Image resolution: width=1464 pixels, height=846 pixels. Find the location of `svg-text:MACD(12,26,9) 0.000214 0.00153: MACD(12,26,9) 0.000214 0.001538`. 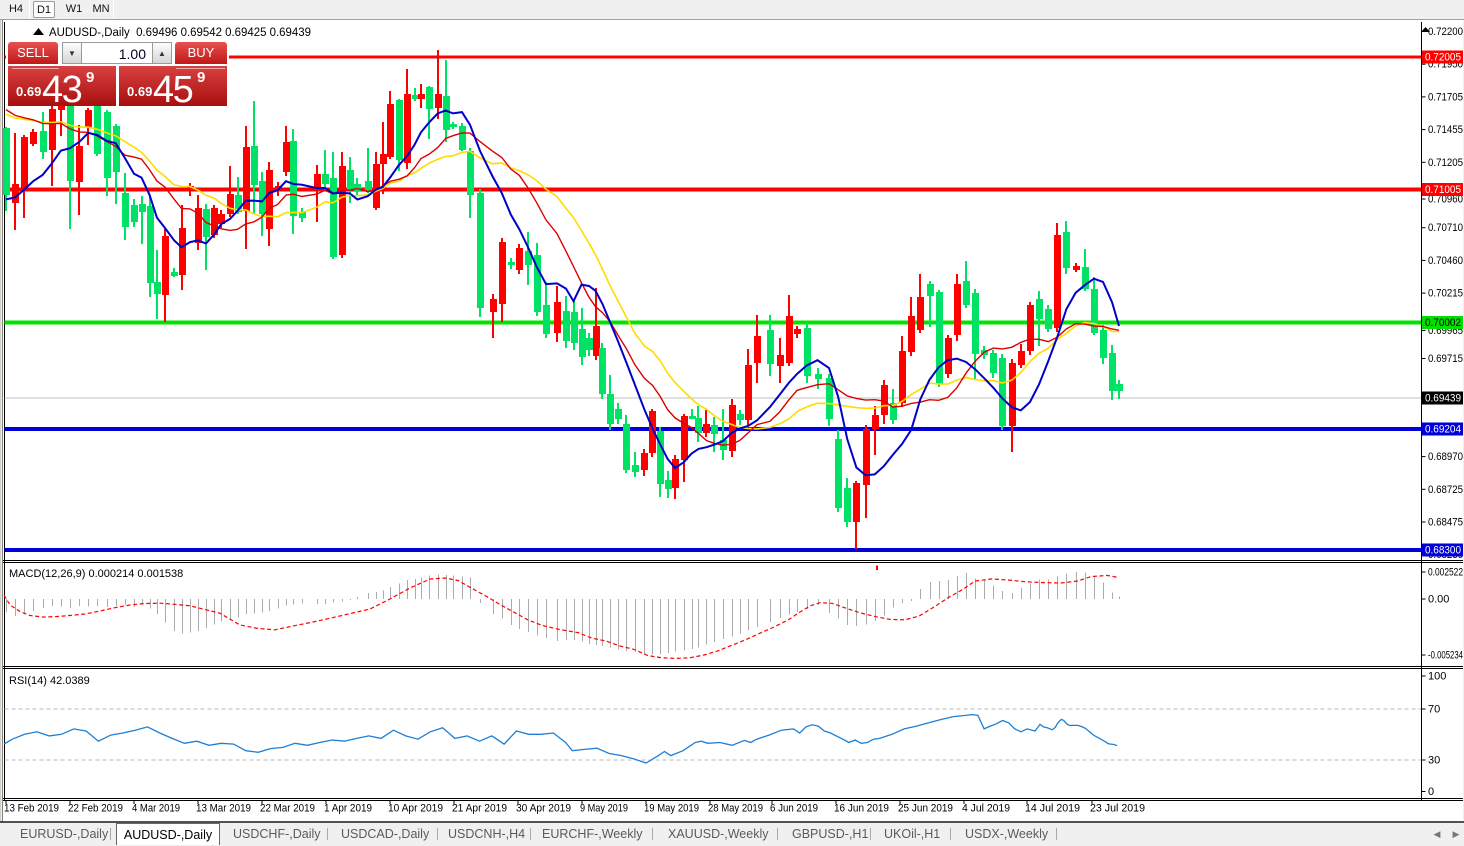

svg-text:MACD(12,26,9) 0.000214 0.00153: MACD(12,26,9) 0.000214 0.001538 is located at coordinates (96, 574).